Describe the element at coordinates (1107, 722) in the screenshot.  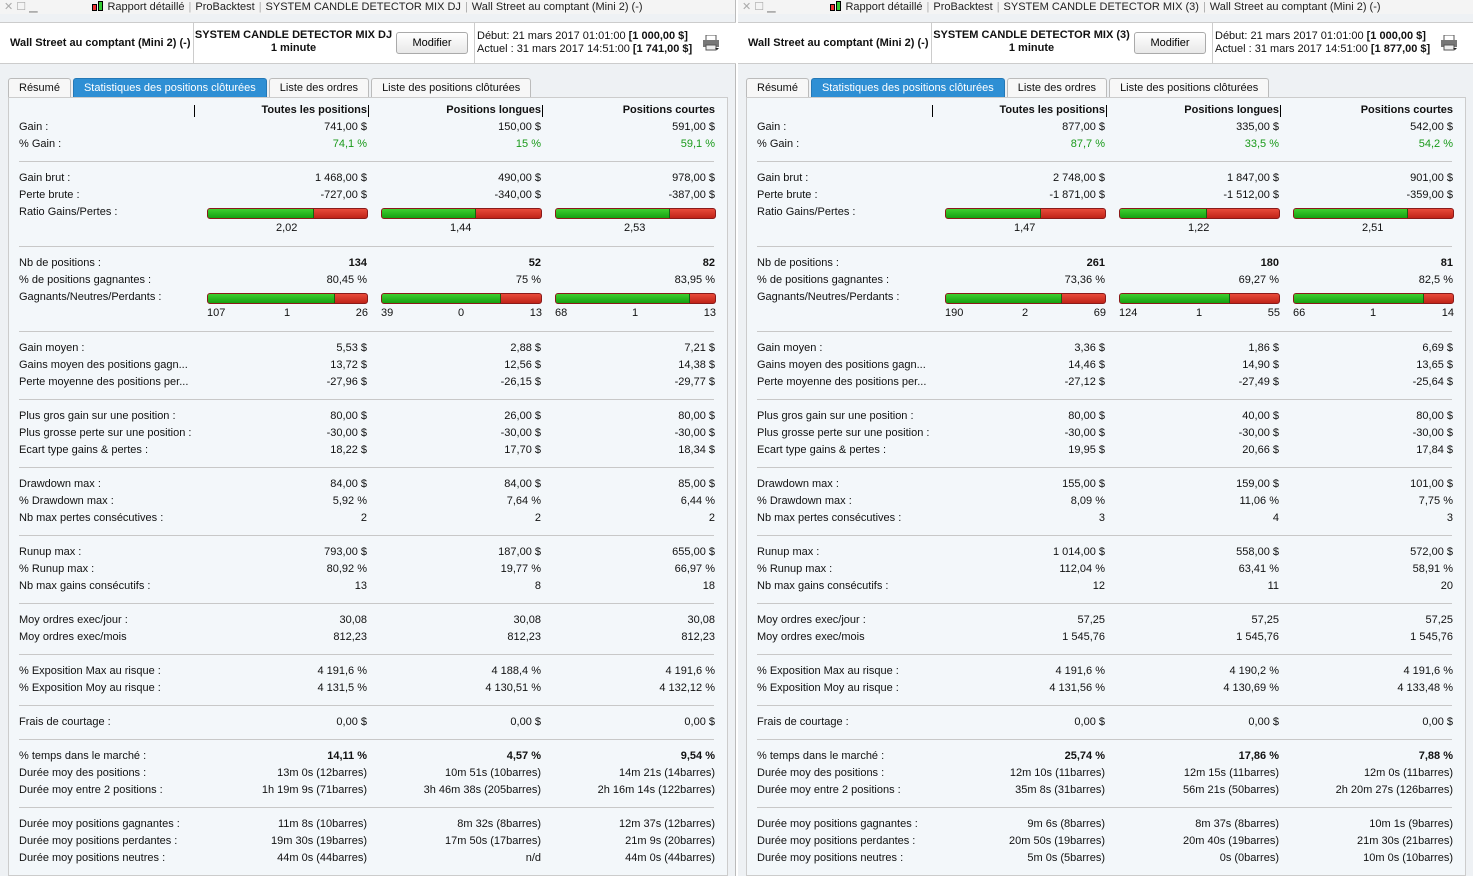
I see `stat-row: Frais de courtage : 0,00 $ 0,00 $ 0,00 $` at that location.